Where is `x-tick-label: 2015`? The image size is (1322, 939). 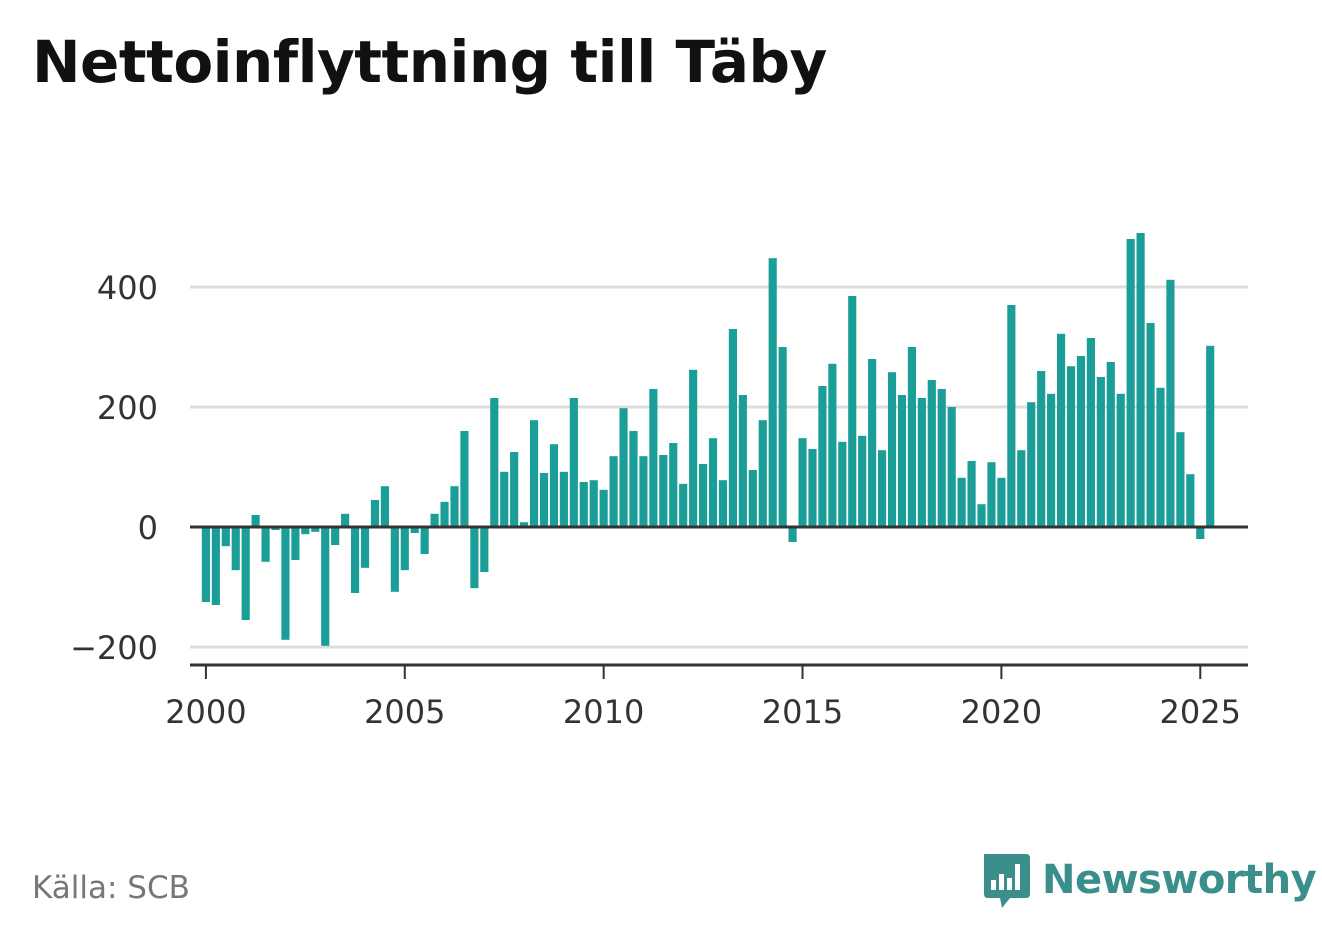 x-tick-label: 2015 is located at coordinates (802, 712).